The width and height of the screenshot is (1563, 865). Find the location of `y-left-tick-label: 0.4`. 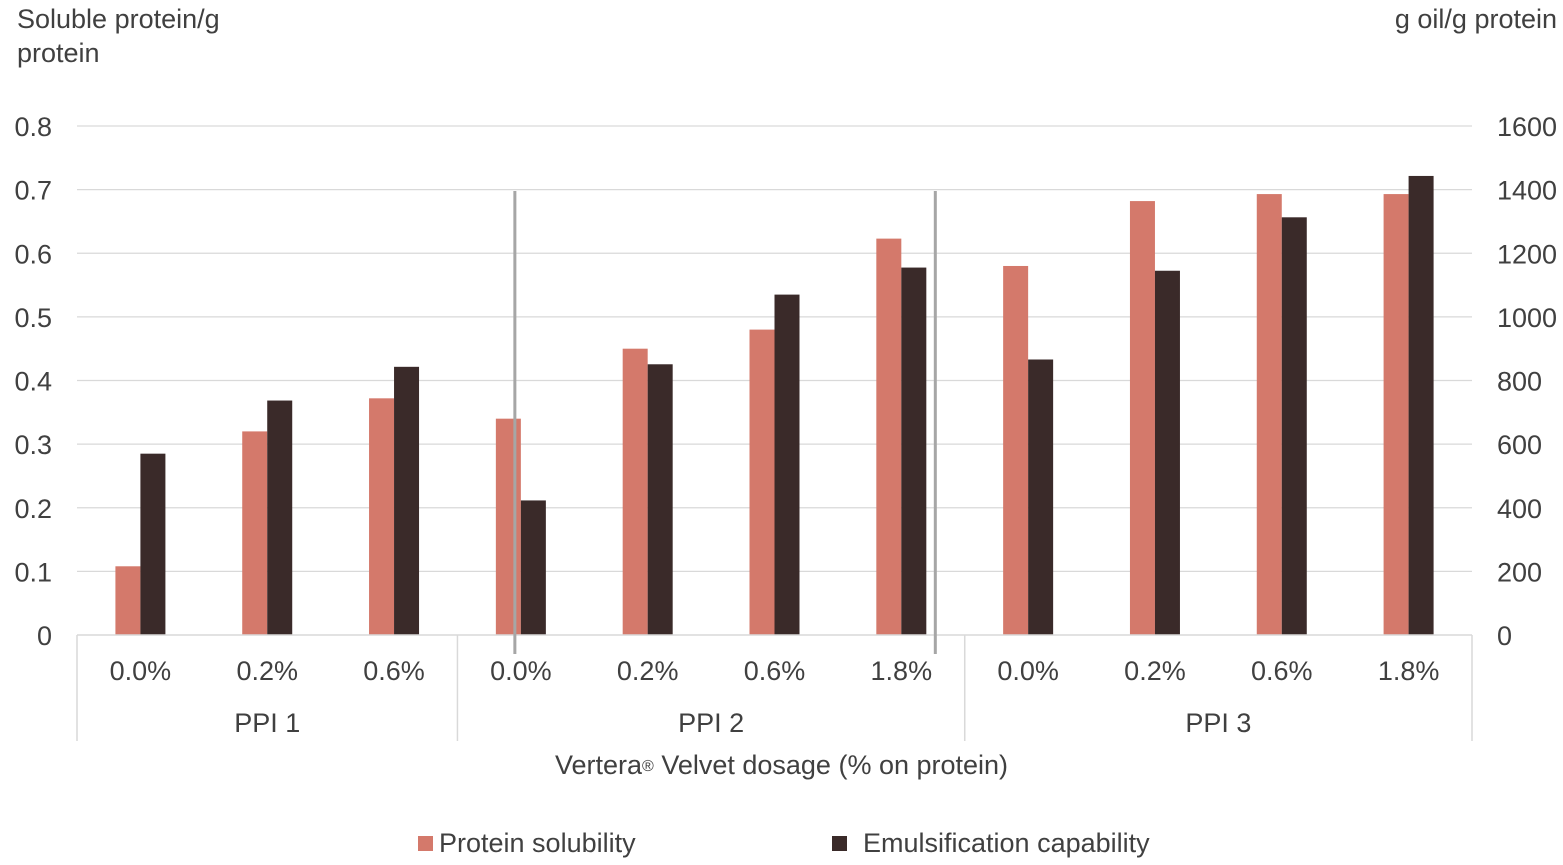

y-left-tick-label: 0.4 is located at coordinates (33, 382).